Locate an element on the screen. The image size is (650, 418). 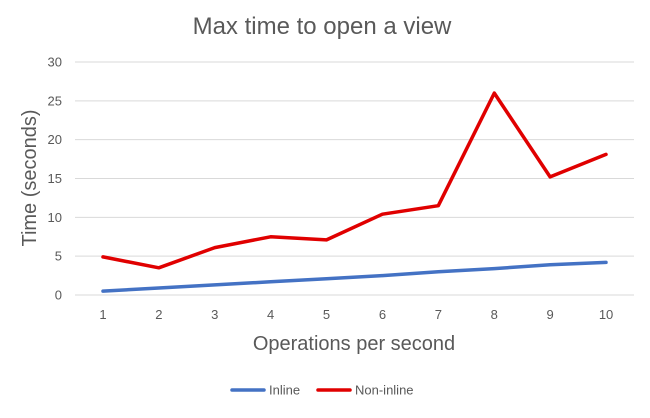
x-tick-label: 7 is located at coordinates (438, 314).